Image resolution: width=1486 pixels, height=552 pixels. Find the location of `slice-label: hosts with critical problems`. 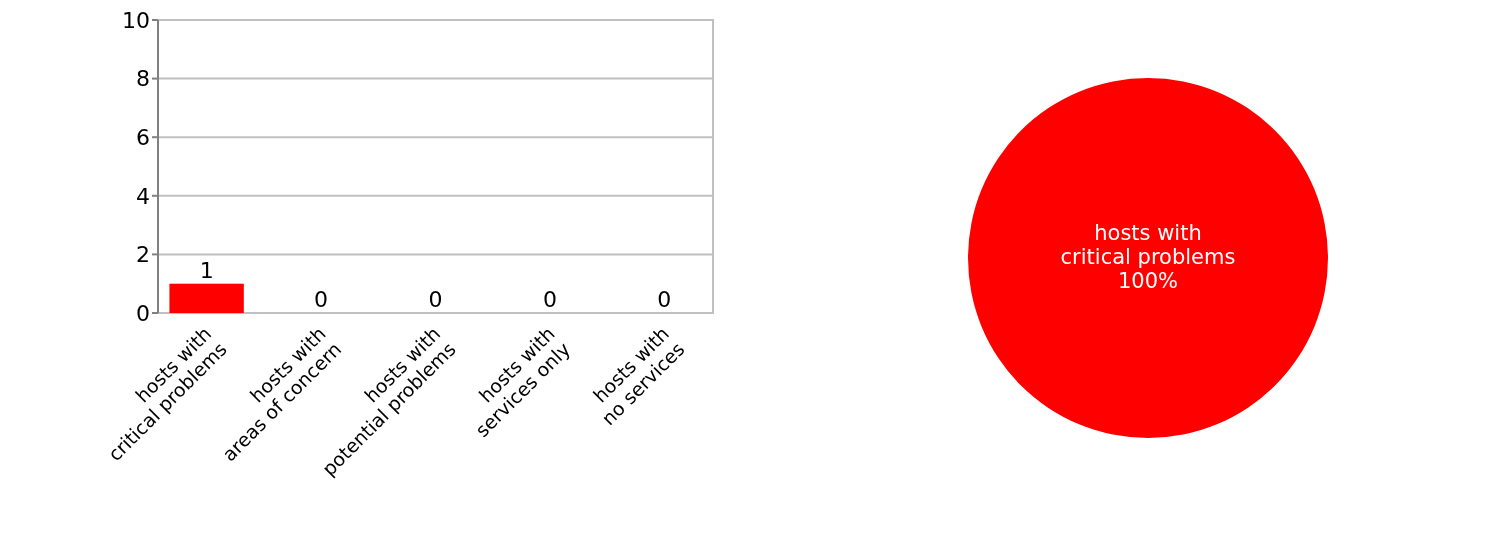

slice-label: hosts with critical problems is located at coordinates (1148, 245).